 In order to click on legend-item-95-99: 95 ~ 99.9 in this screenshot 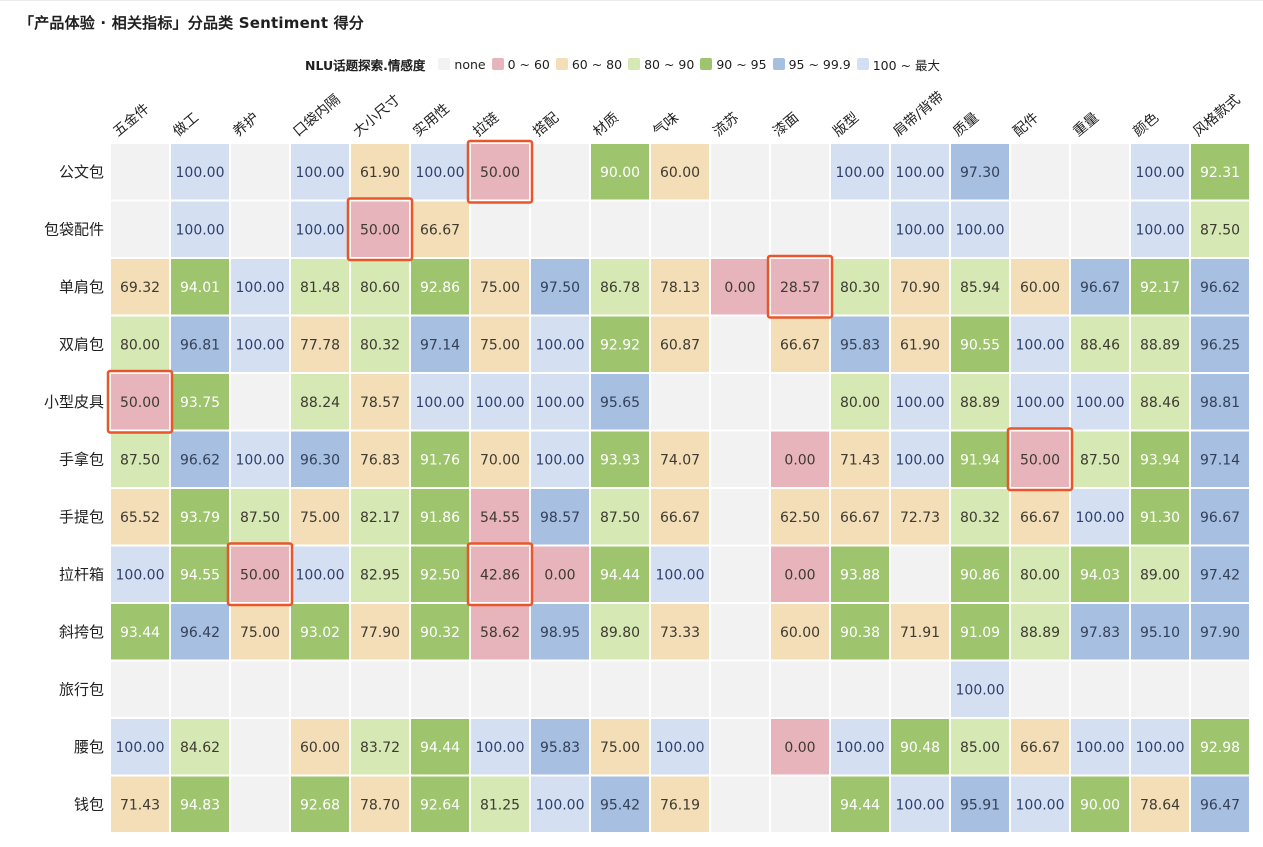, I will do `click(811, 64)`.